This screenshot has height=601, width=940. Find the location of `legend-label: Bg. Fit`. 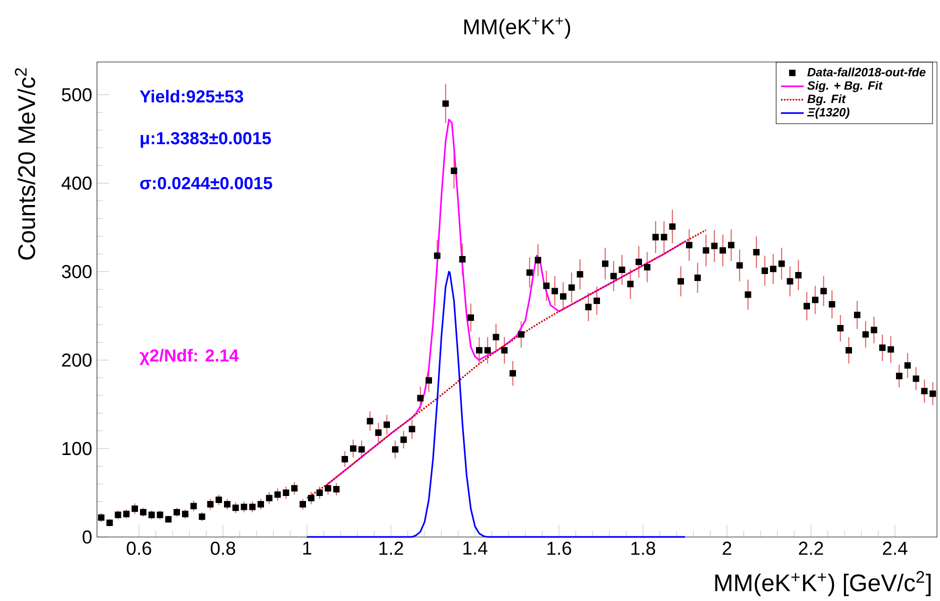

legend-label: Bg. Fit is located at coordinates (826, 100).